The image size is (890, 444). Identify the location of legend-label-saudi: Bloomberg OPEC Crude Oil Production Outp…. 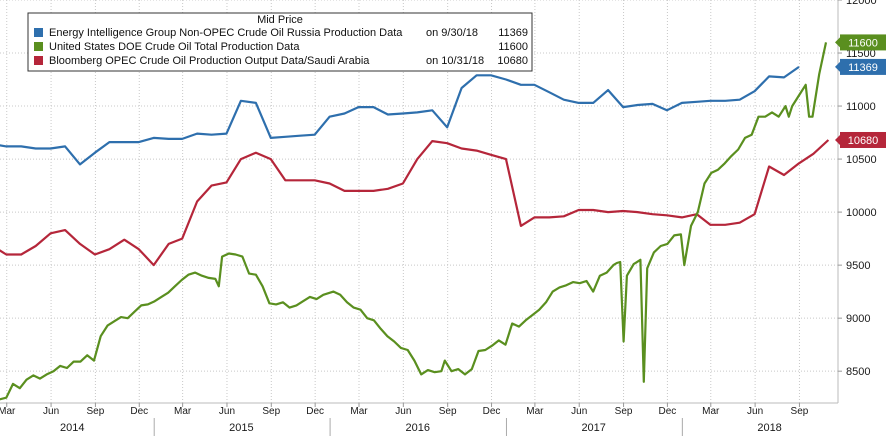
(209, 61).